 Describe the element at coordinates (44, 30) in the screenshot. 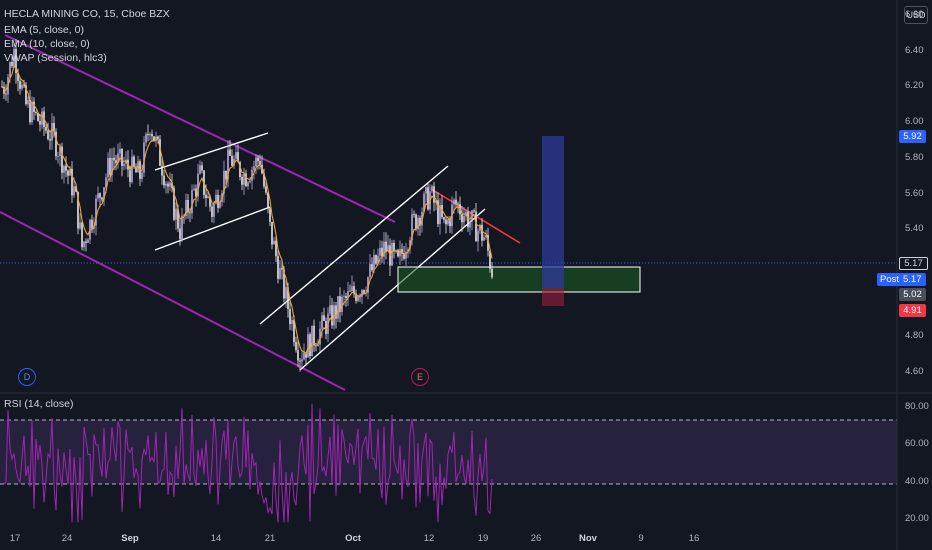

I see `indicator-ema5-label: EMA (5, close, 0)` at that location.